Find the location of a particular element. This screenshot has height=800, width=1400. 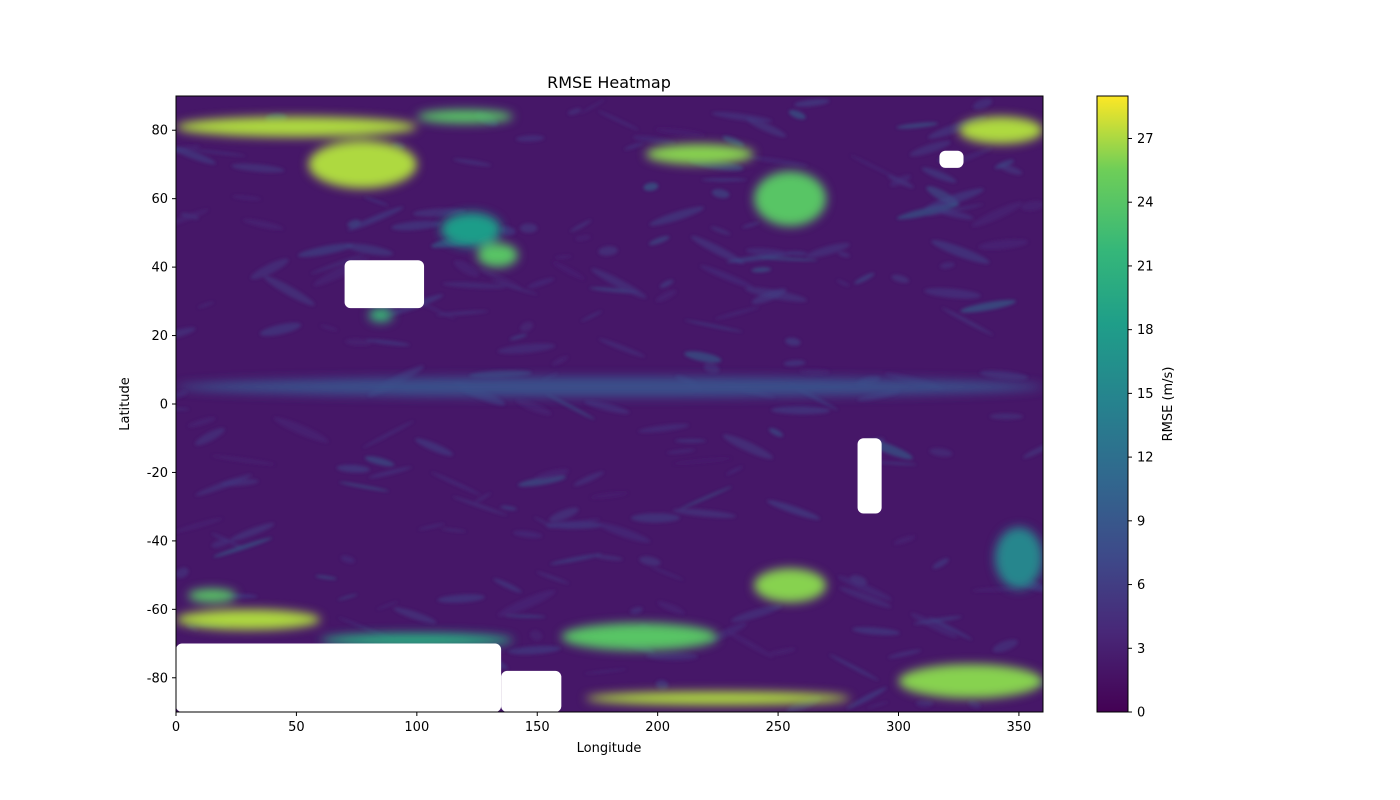

colorbar is located at coordinates (1112, 404).